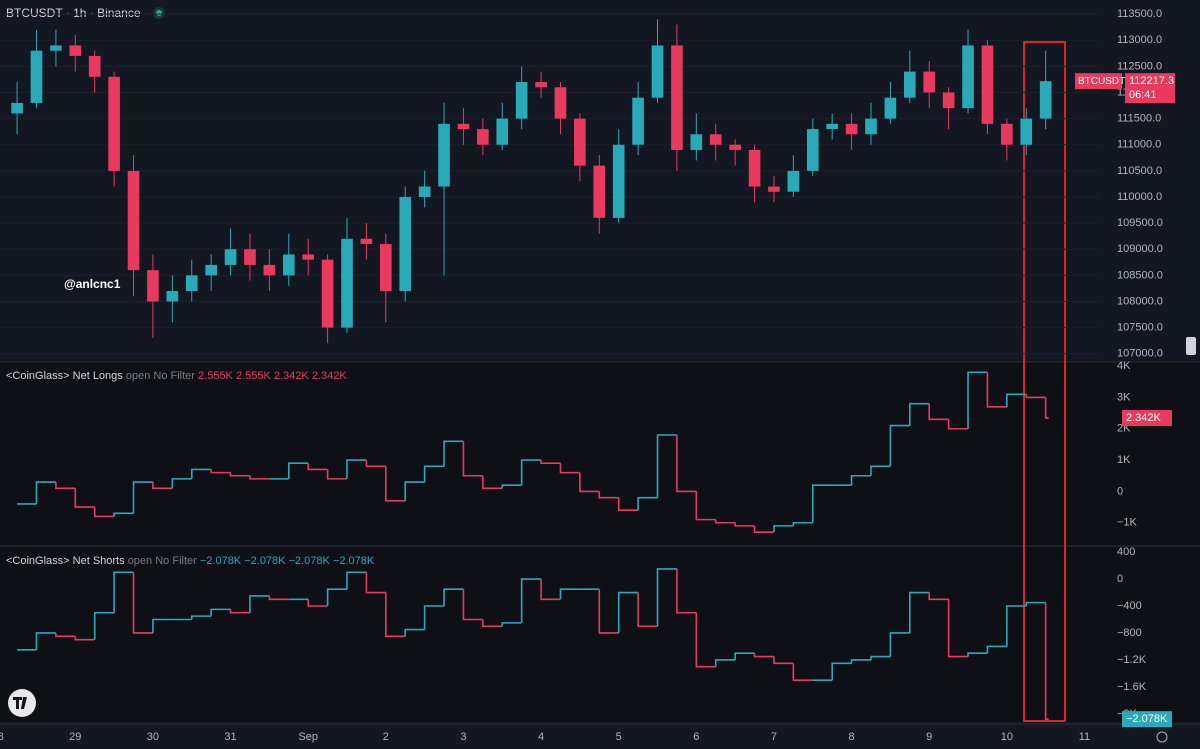  What do you see at coordinates (1126, 552) in the screenshot?
I see `y-tick-label: 400` at bounding box center [1126, 552].